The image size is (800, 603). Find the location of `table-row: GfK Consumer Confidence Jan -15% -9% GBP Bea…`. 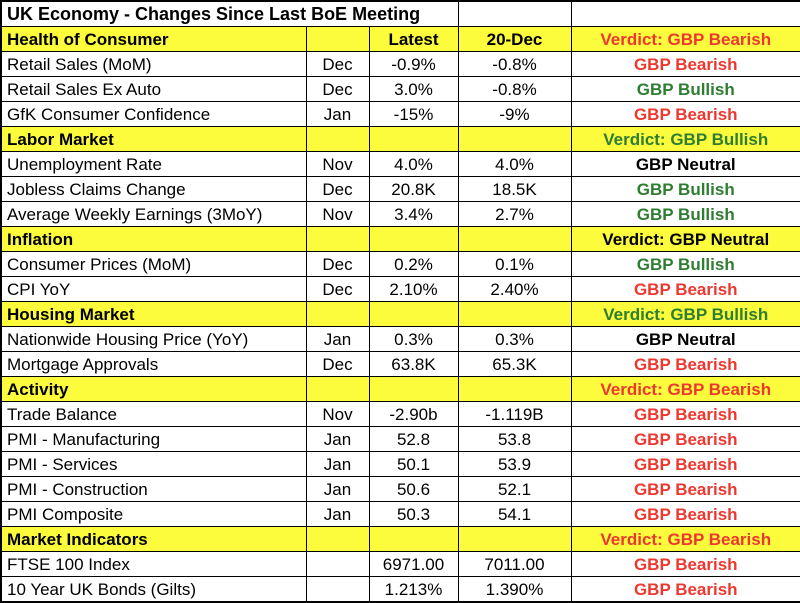

table-row: GfK Consumer Confidence Jan -15% -9% GBP Bea… is located at coordinates (400, 114).